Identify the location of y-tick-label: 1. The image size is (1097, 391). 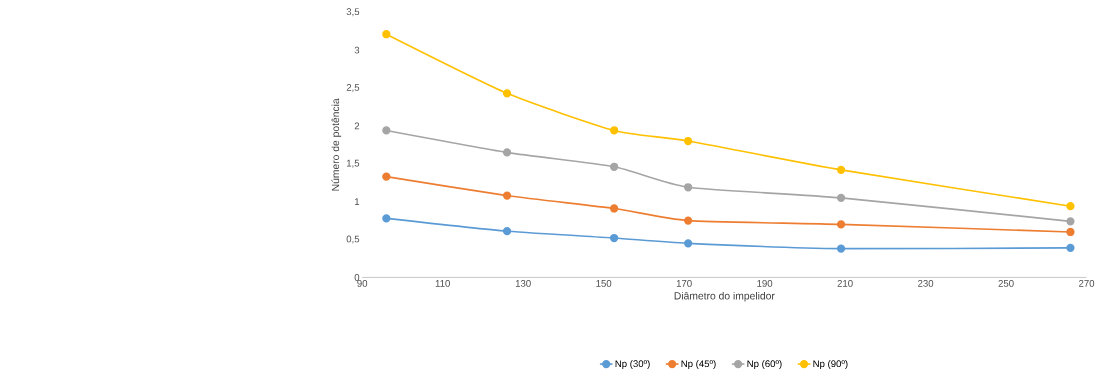
(357, 201).